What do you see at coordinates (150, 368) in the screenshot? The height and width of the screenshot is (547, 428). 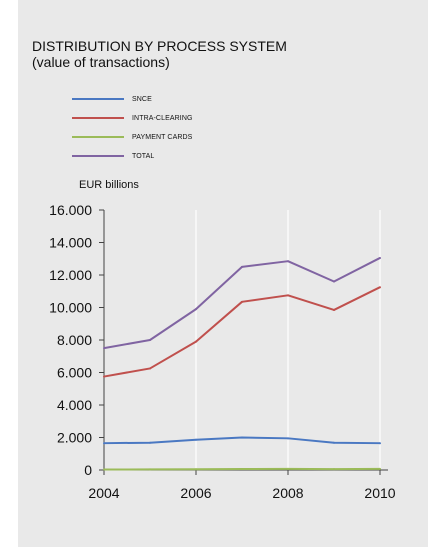 I see `data-point-intra-clearing-2005` at bounding box center [150, 368].